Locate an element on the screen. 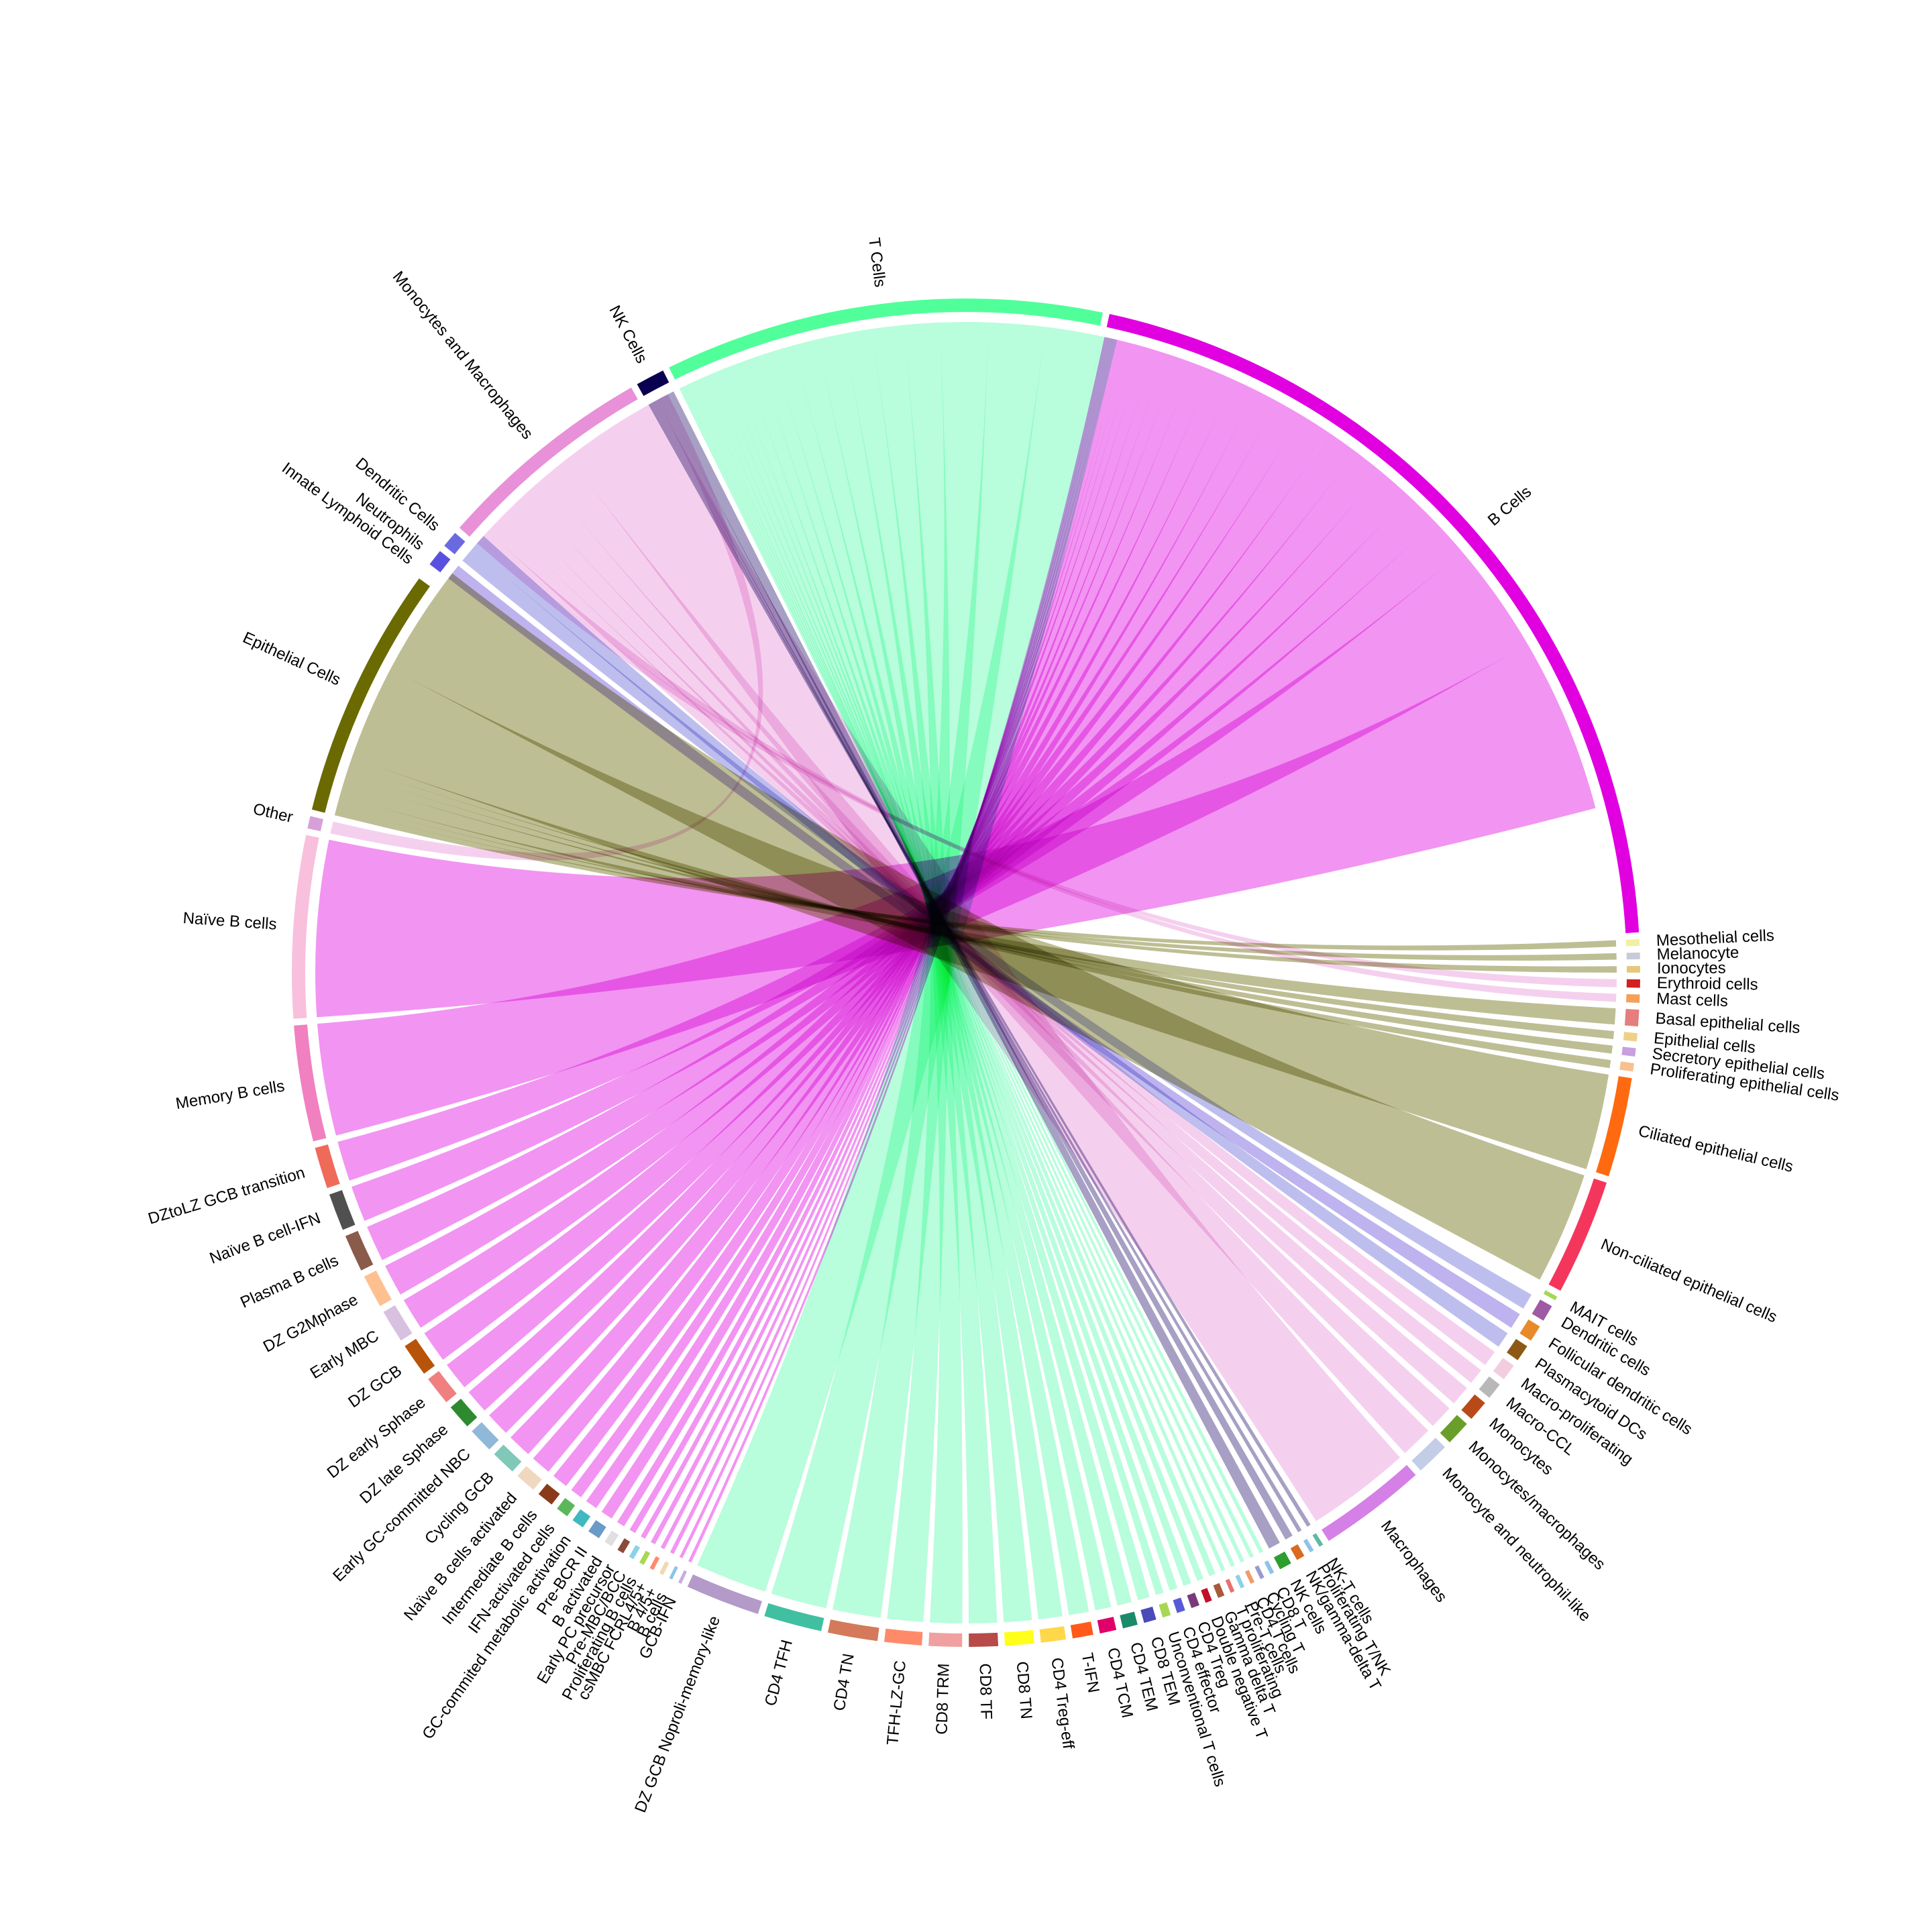 The width and height of the screenshot is (1932, 1932). arc-plasma-b-cells is located at coordinates (359, 1250).